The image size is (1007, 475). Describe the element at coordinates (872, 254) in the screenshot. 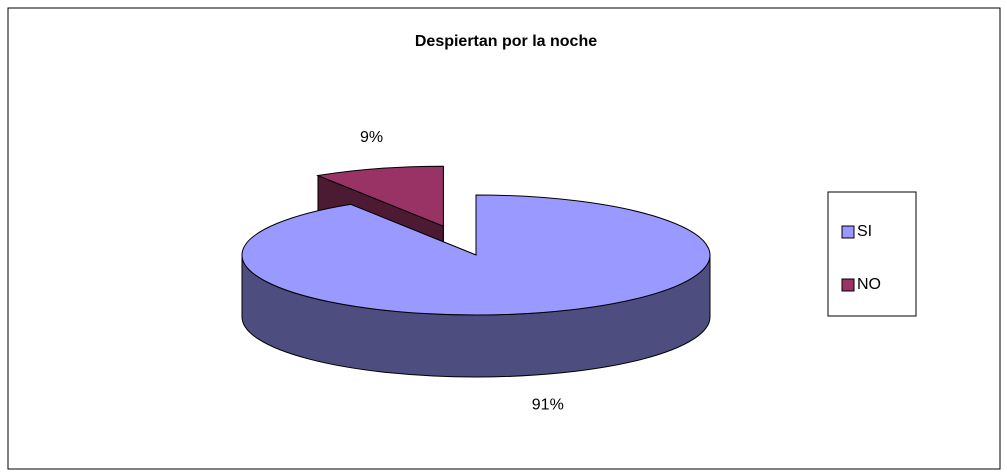

I see `legend-box` at that location.